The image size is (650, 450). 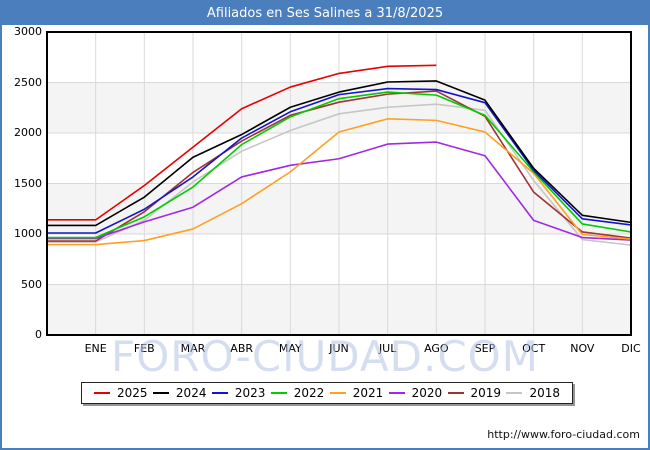 I want to click on legend-label: 2021, so click(x=368, y=393).